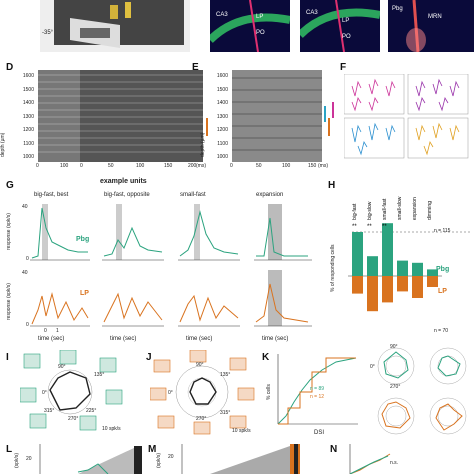 The height and width of the screenshot is (474, 474). Describe the element at coordinates (333, 268) in the screenshot. I see `y-axis-label: % of responding cells` at that location.